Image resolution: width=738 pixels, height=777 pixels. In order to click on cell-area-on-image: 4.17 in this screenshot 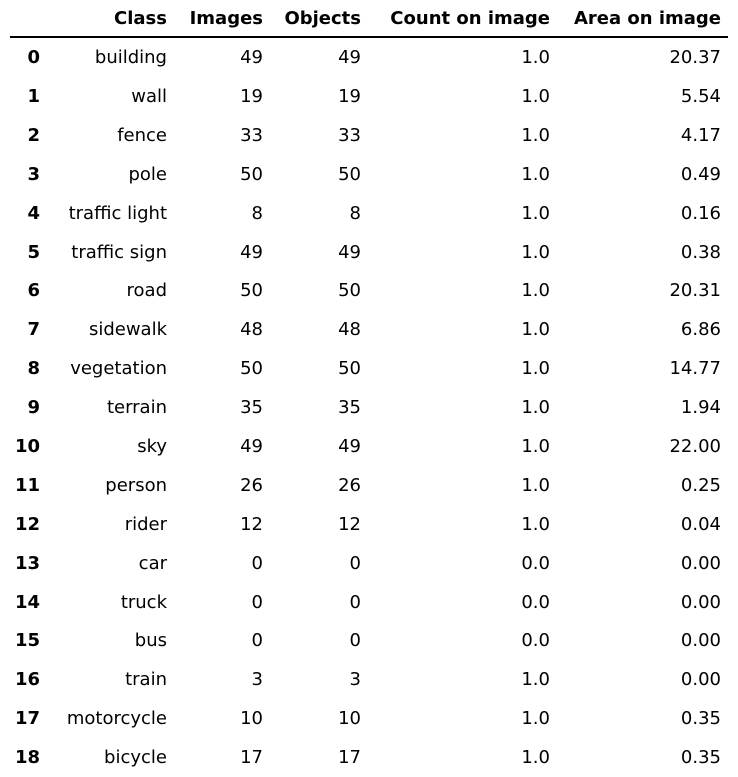, I will do `click(700, 135)`.